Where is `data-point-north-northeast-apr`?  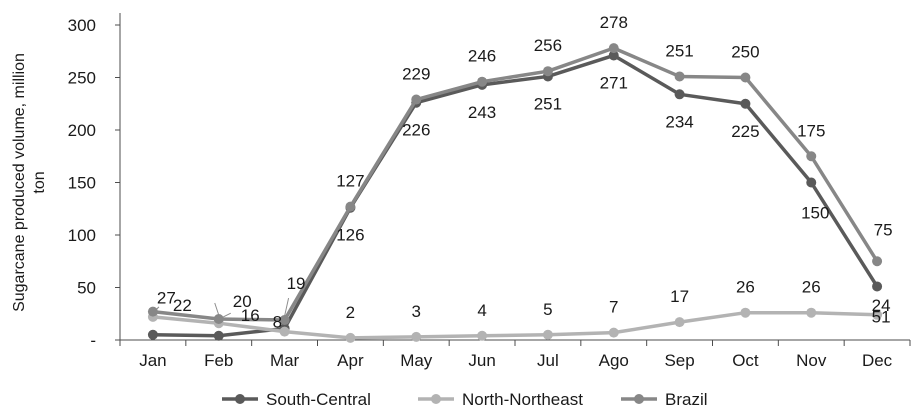 data-point-north-northeast-apr is located at coordinates (350, 337).